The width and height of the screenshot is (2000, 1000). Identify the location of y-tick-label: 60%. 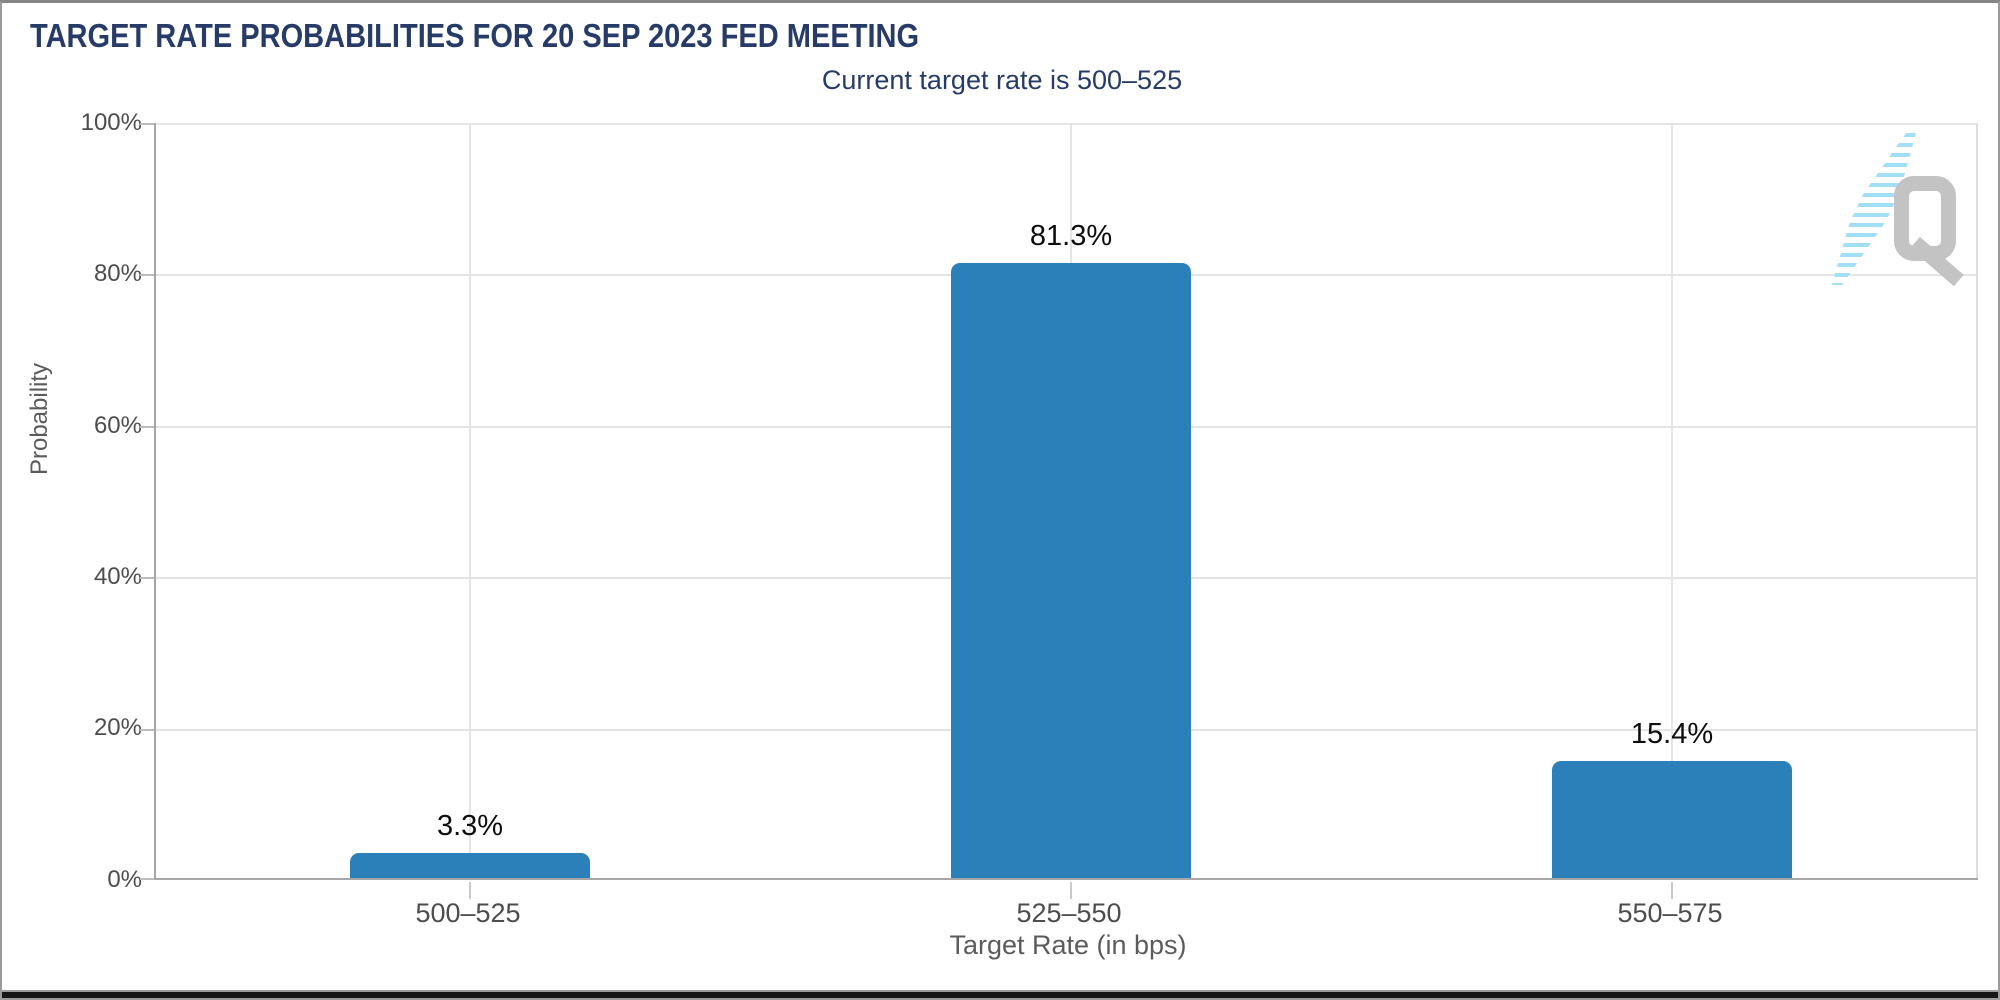
(117, 425).